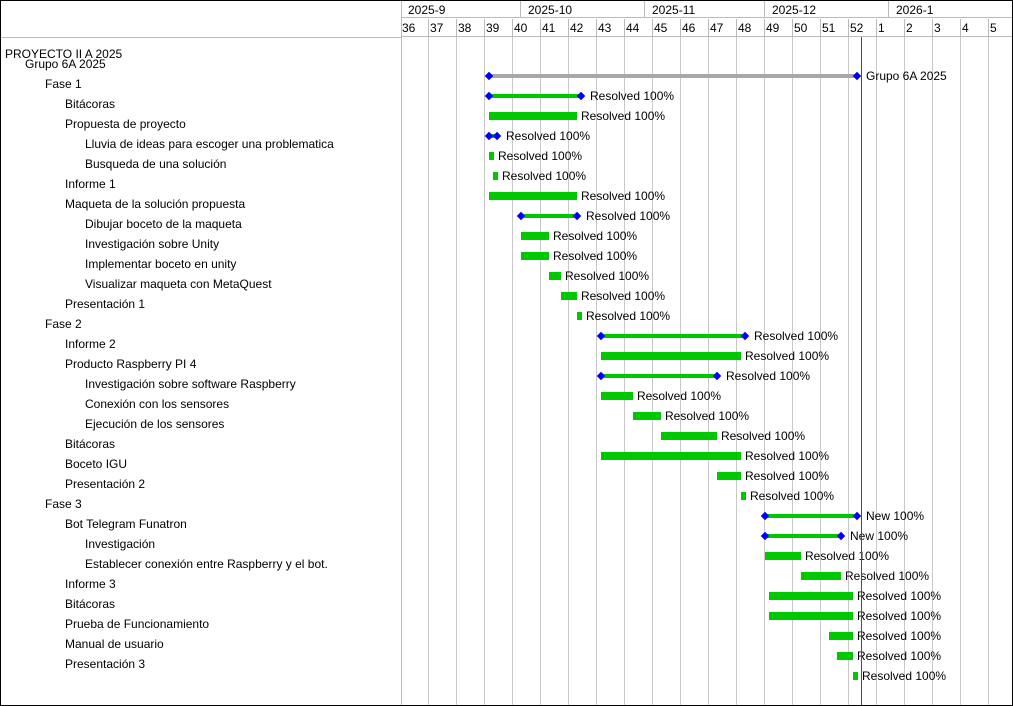  Describe the element at coordinates (105, 484) in the screenshot. I see `task-row: Presentación 2` at that location.